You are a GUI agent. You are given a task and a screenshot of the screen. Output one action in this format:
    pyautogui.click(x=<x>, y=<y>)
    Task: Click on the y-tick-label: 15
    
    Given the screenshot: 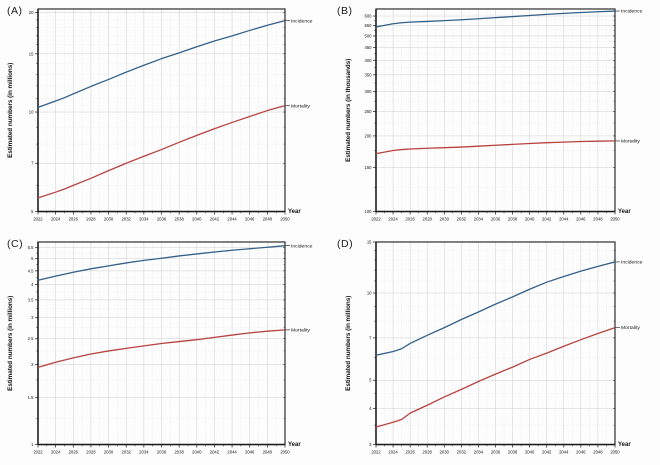 What is the action you would take?
    pyautogui.click(x=31, y=53)
    